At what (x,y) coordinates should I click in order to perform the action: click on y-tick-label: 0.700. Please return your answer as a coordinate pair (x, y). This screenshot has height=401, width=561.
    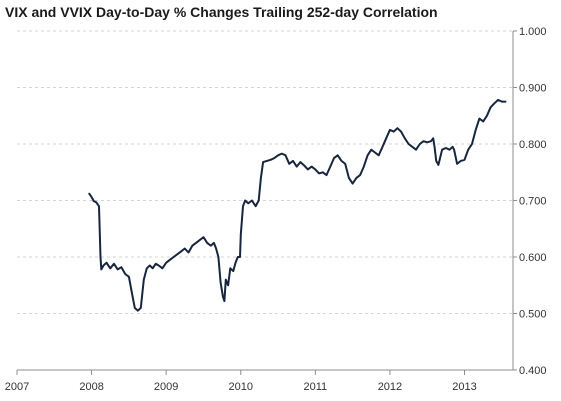
    Looking at the image, I should click on (533, 202).